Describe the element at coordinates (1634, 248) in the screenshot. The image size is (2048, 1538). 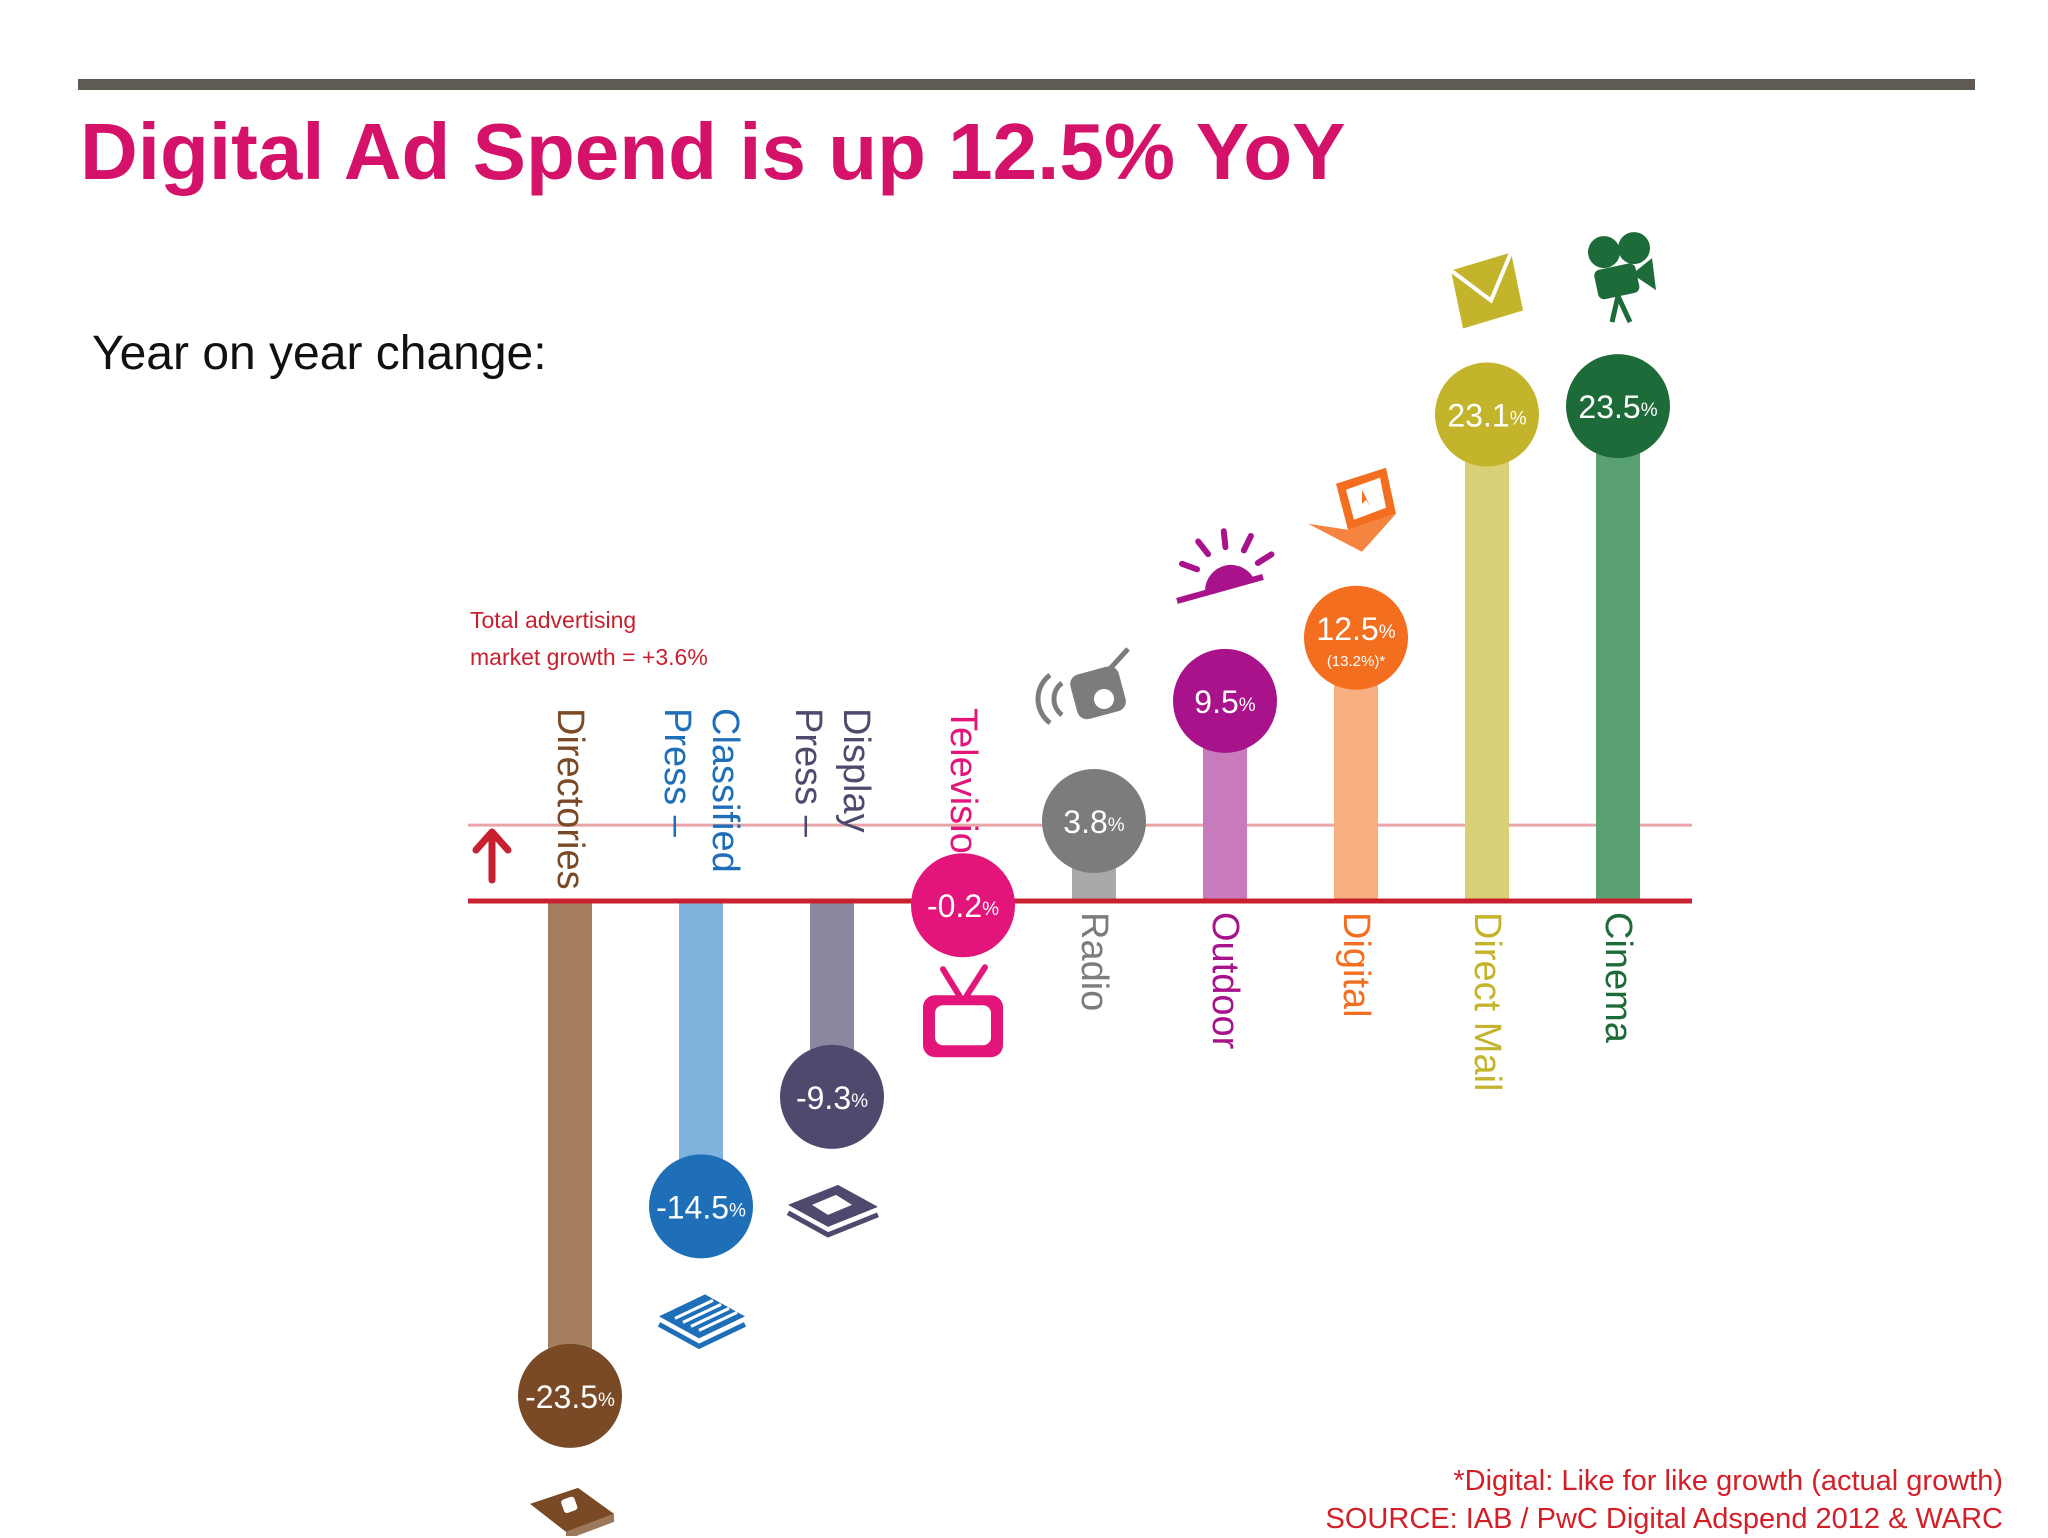
I see `camera-reel-right` at that location.